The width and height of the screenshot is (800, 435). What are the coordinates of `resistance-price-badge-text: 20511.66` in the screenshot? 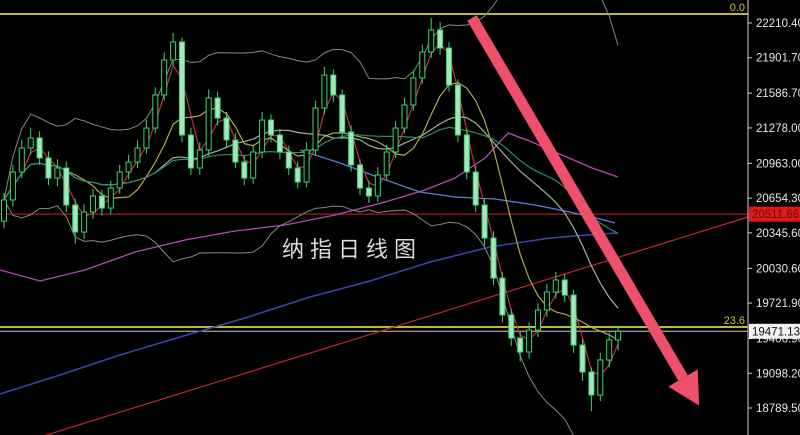 It's located at (775, 215).